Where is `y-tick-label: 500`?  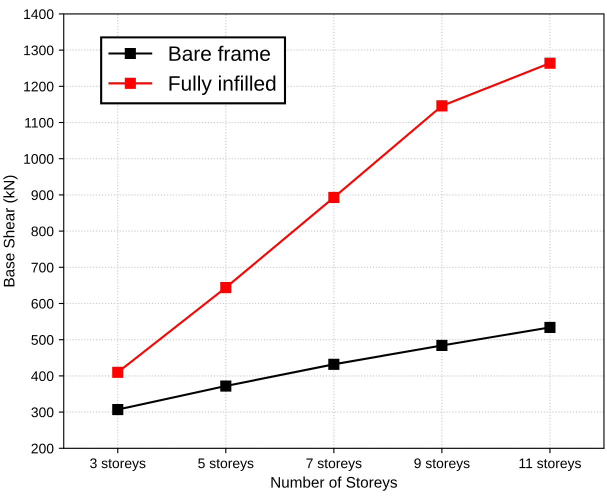
y-tick-label: 500 is located at coordinates (42, 340).